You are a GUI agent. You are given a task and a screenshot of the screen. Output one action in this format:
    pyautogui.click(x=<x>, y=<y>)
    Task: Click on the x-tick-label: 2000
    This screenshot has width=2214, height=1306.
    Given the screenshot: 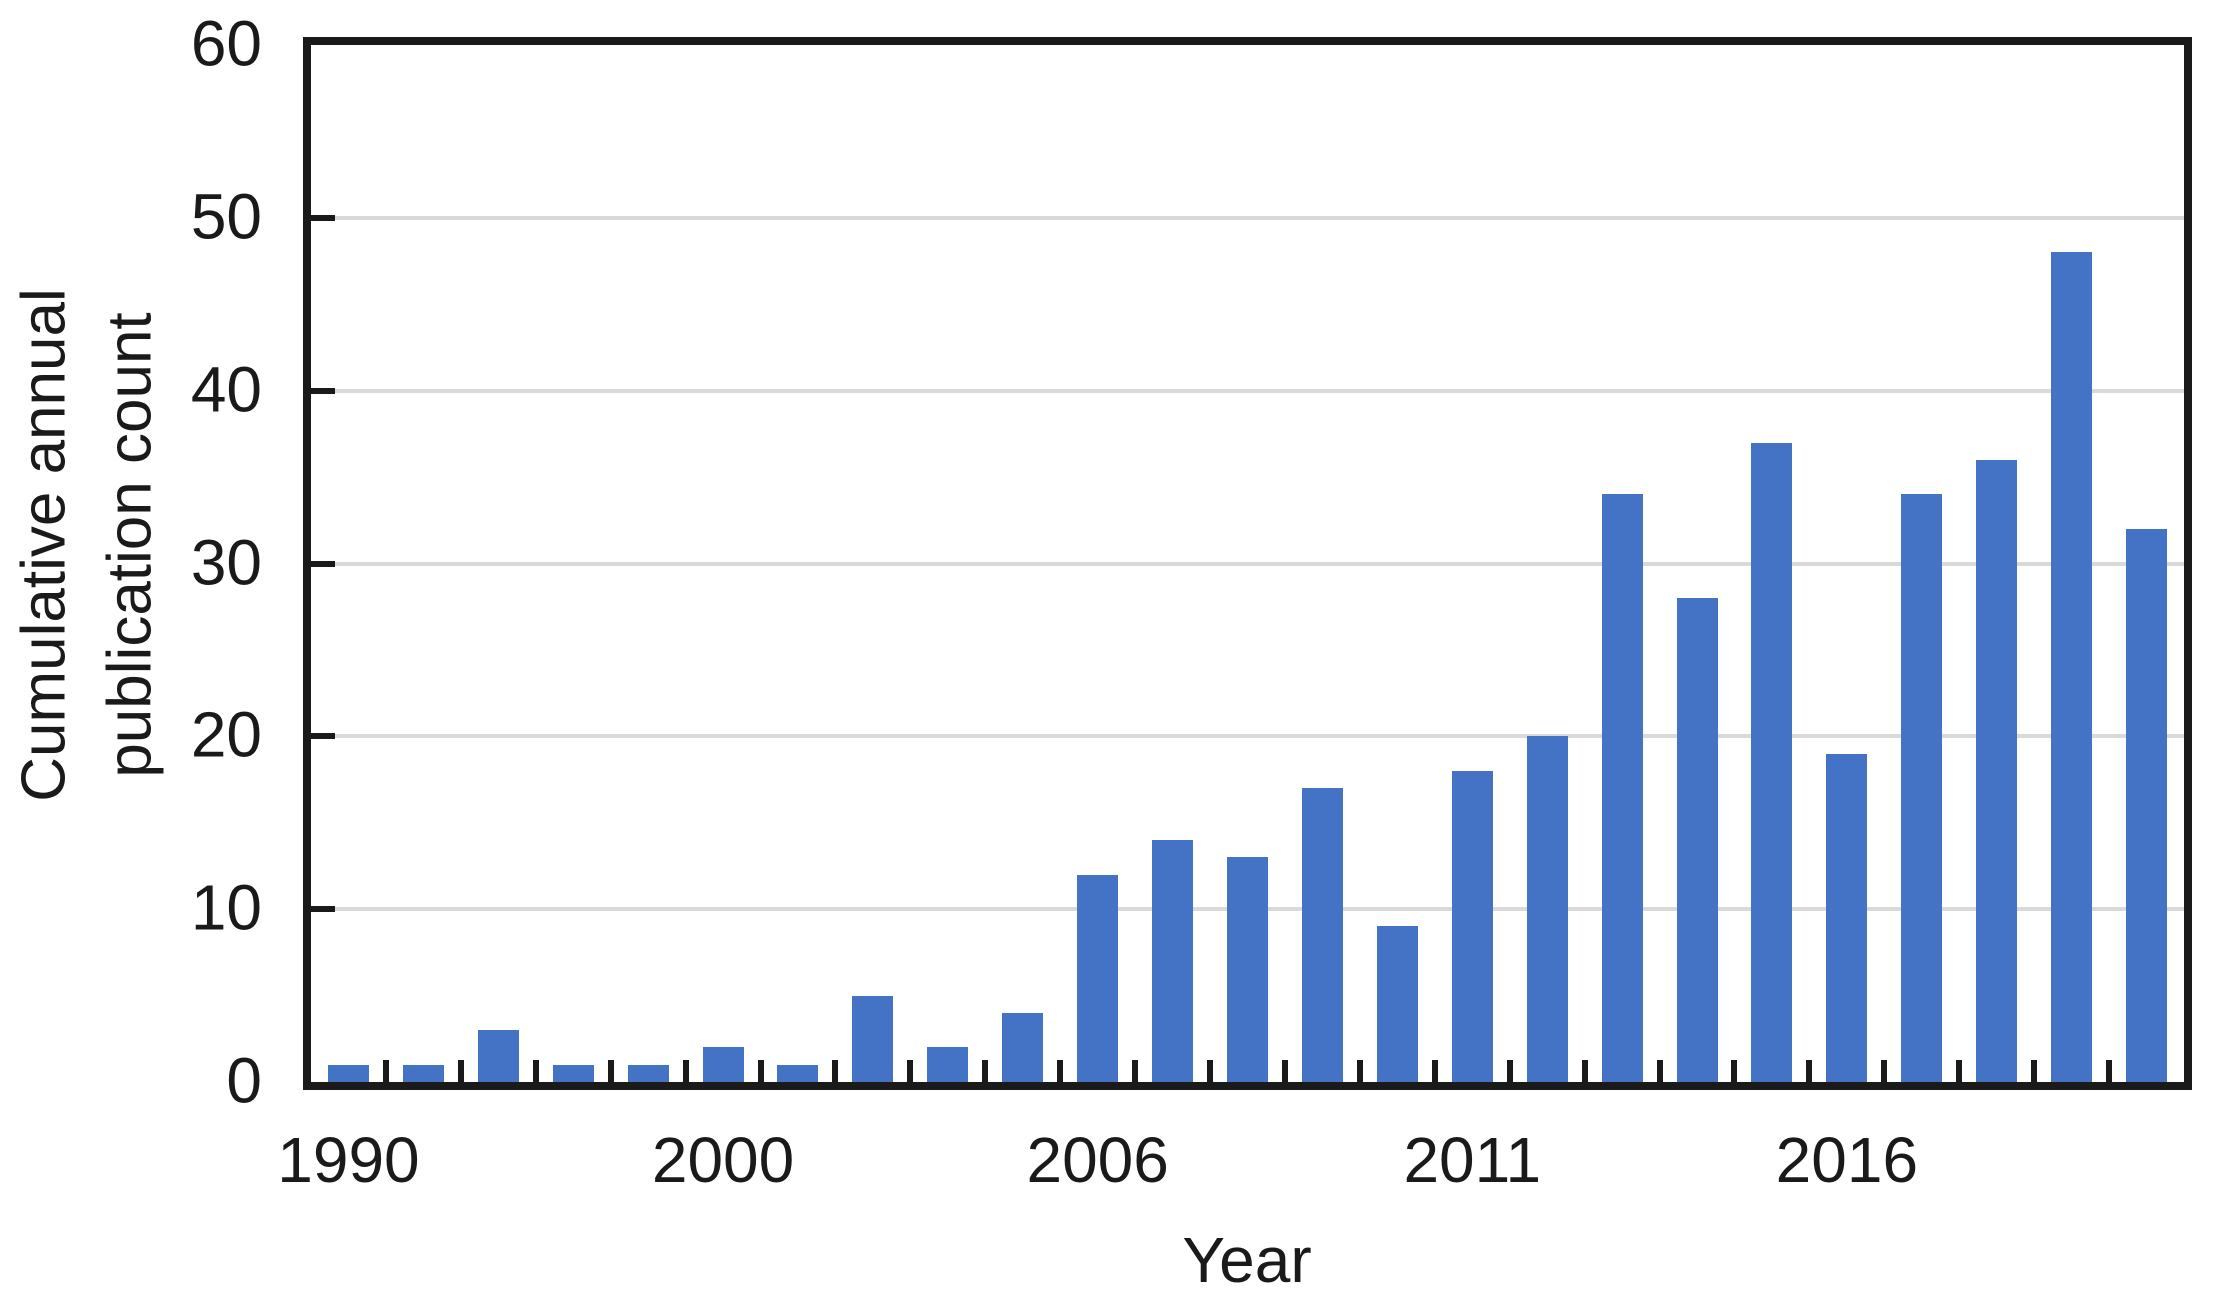 What is the action you would take?
    pyautogui.click(x=723, y=1160)
    